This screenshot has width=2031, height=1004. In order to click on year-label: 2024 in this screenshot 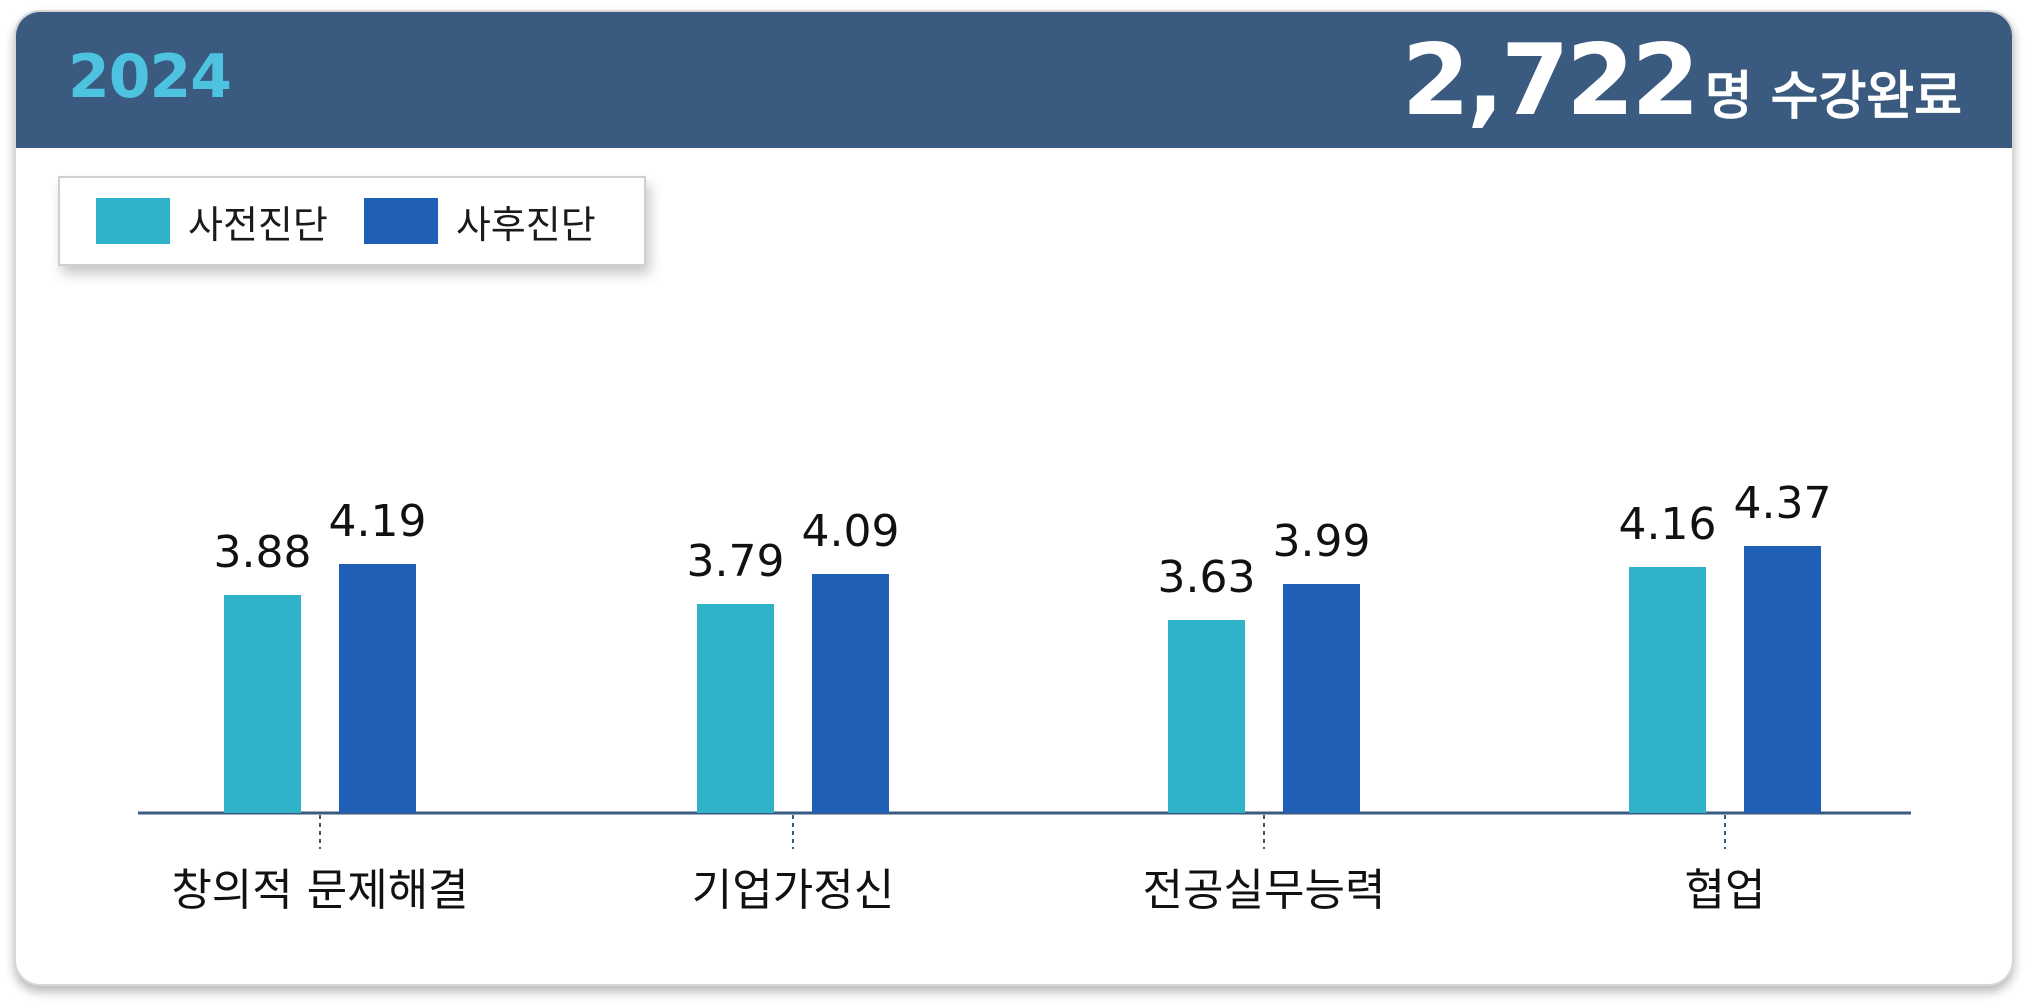, I will do `click(150, 77)`.